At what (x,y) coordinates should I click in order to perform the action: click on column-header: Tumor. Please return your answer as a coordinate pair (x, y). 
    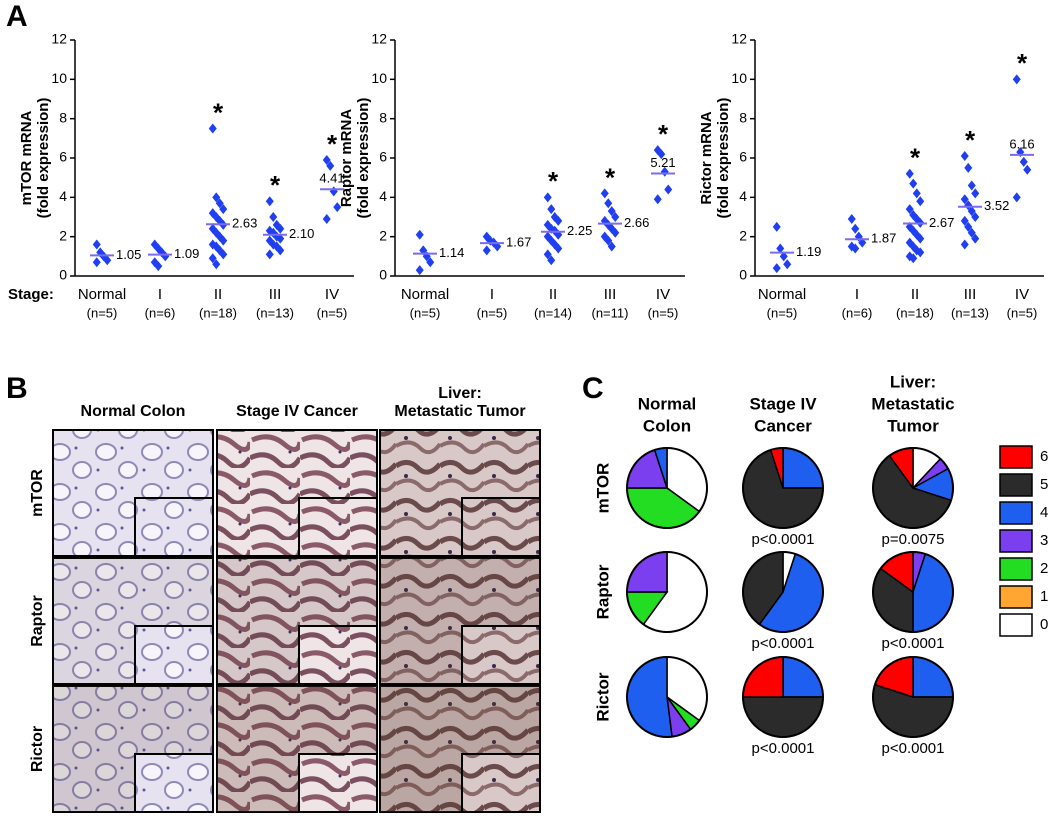
    Looking at the image, I should click on (913, 425).